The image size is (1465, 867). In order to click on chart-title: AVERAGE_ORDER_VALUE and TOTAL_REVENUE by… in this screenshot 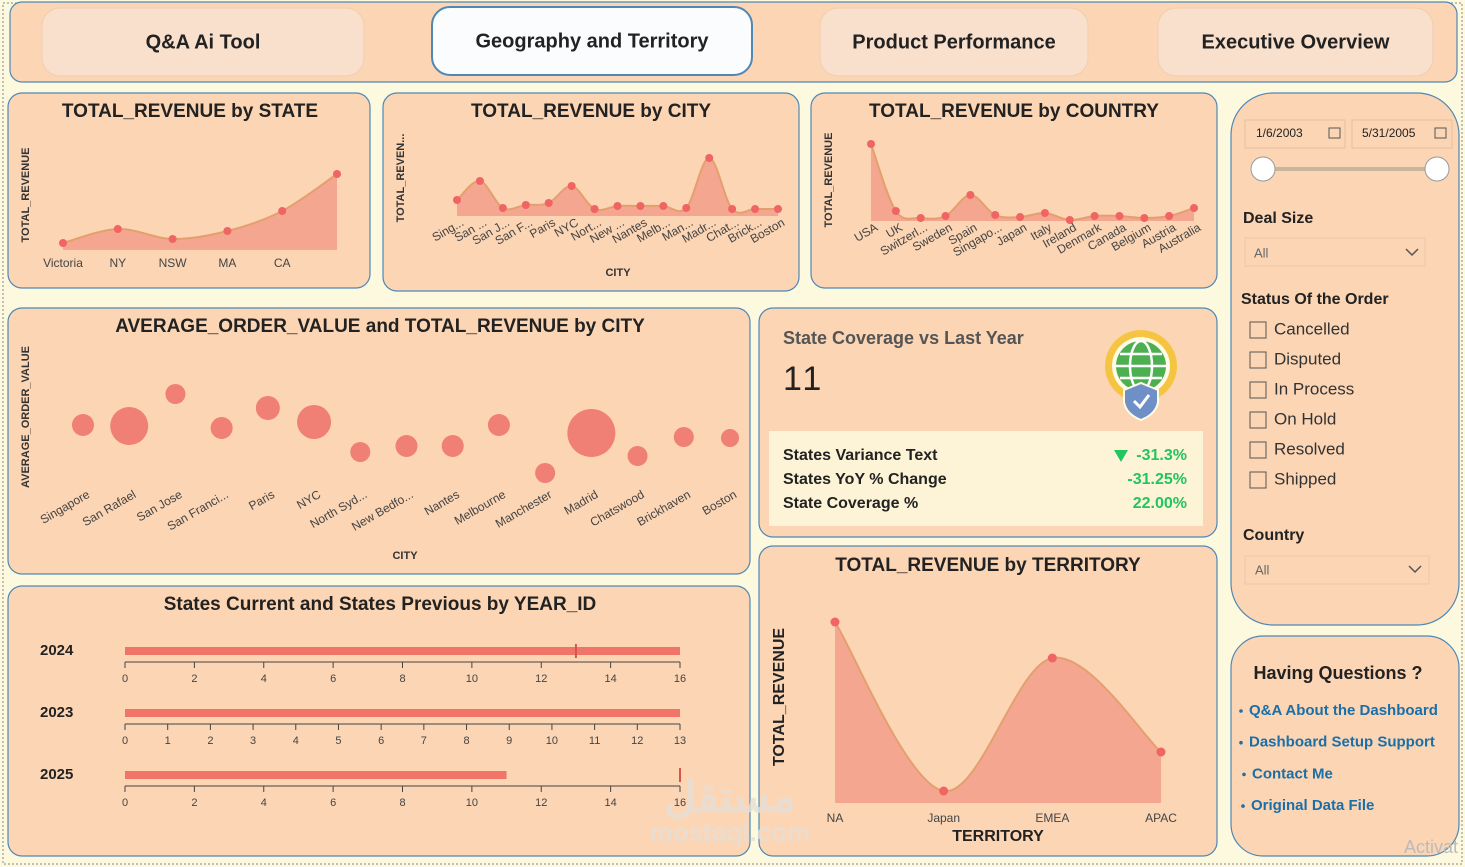, I will do `click(380, 326)`.